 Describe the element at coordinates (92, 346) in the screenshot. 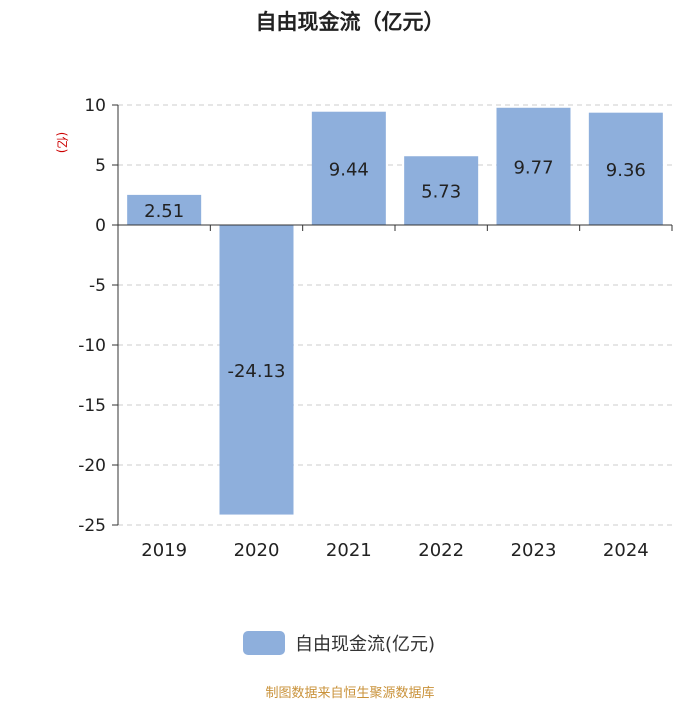

I see `y-tick-label: -10` at that location.